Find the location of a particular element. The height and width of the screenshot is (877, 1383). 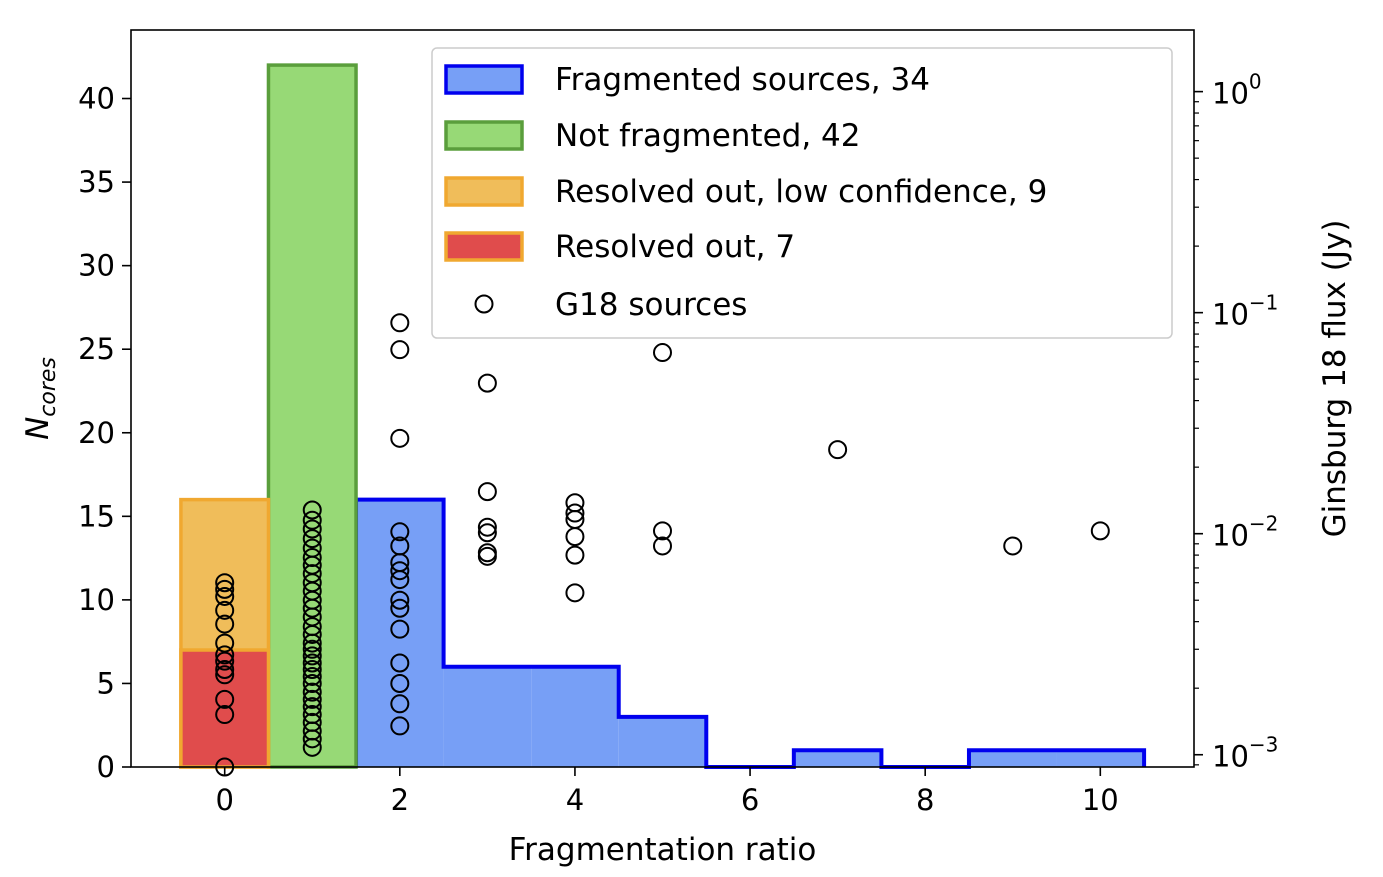

y-axis-ticks: 0 5 10 15 20 25 30 35 40 is located at coordinates (104, 433).